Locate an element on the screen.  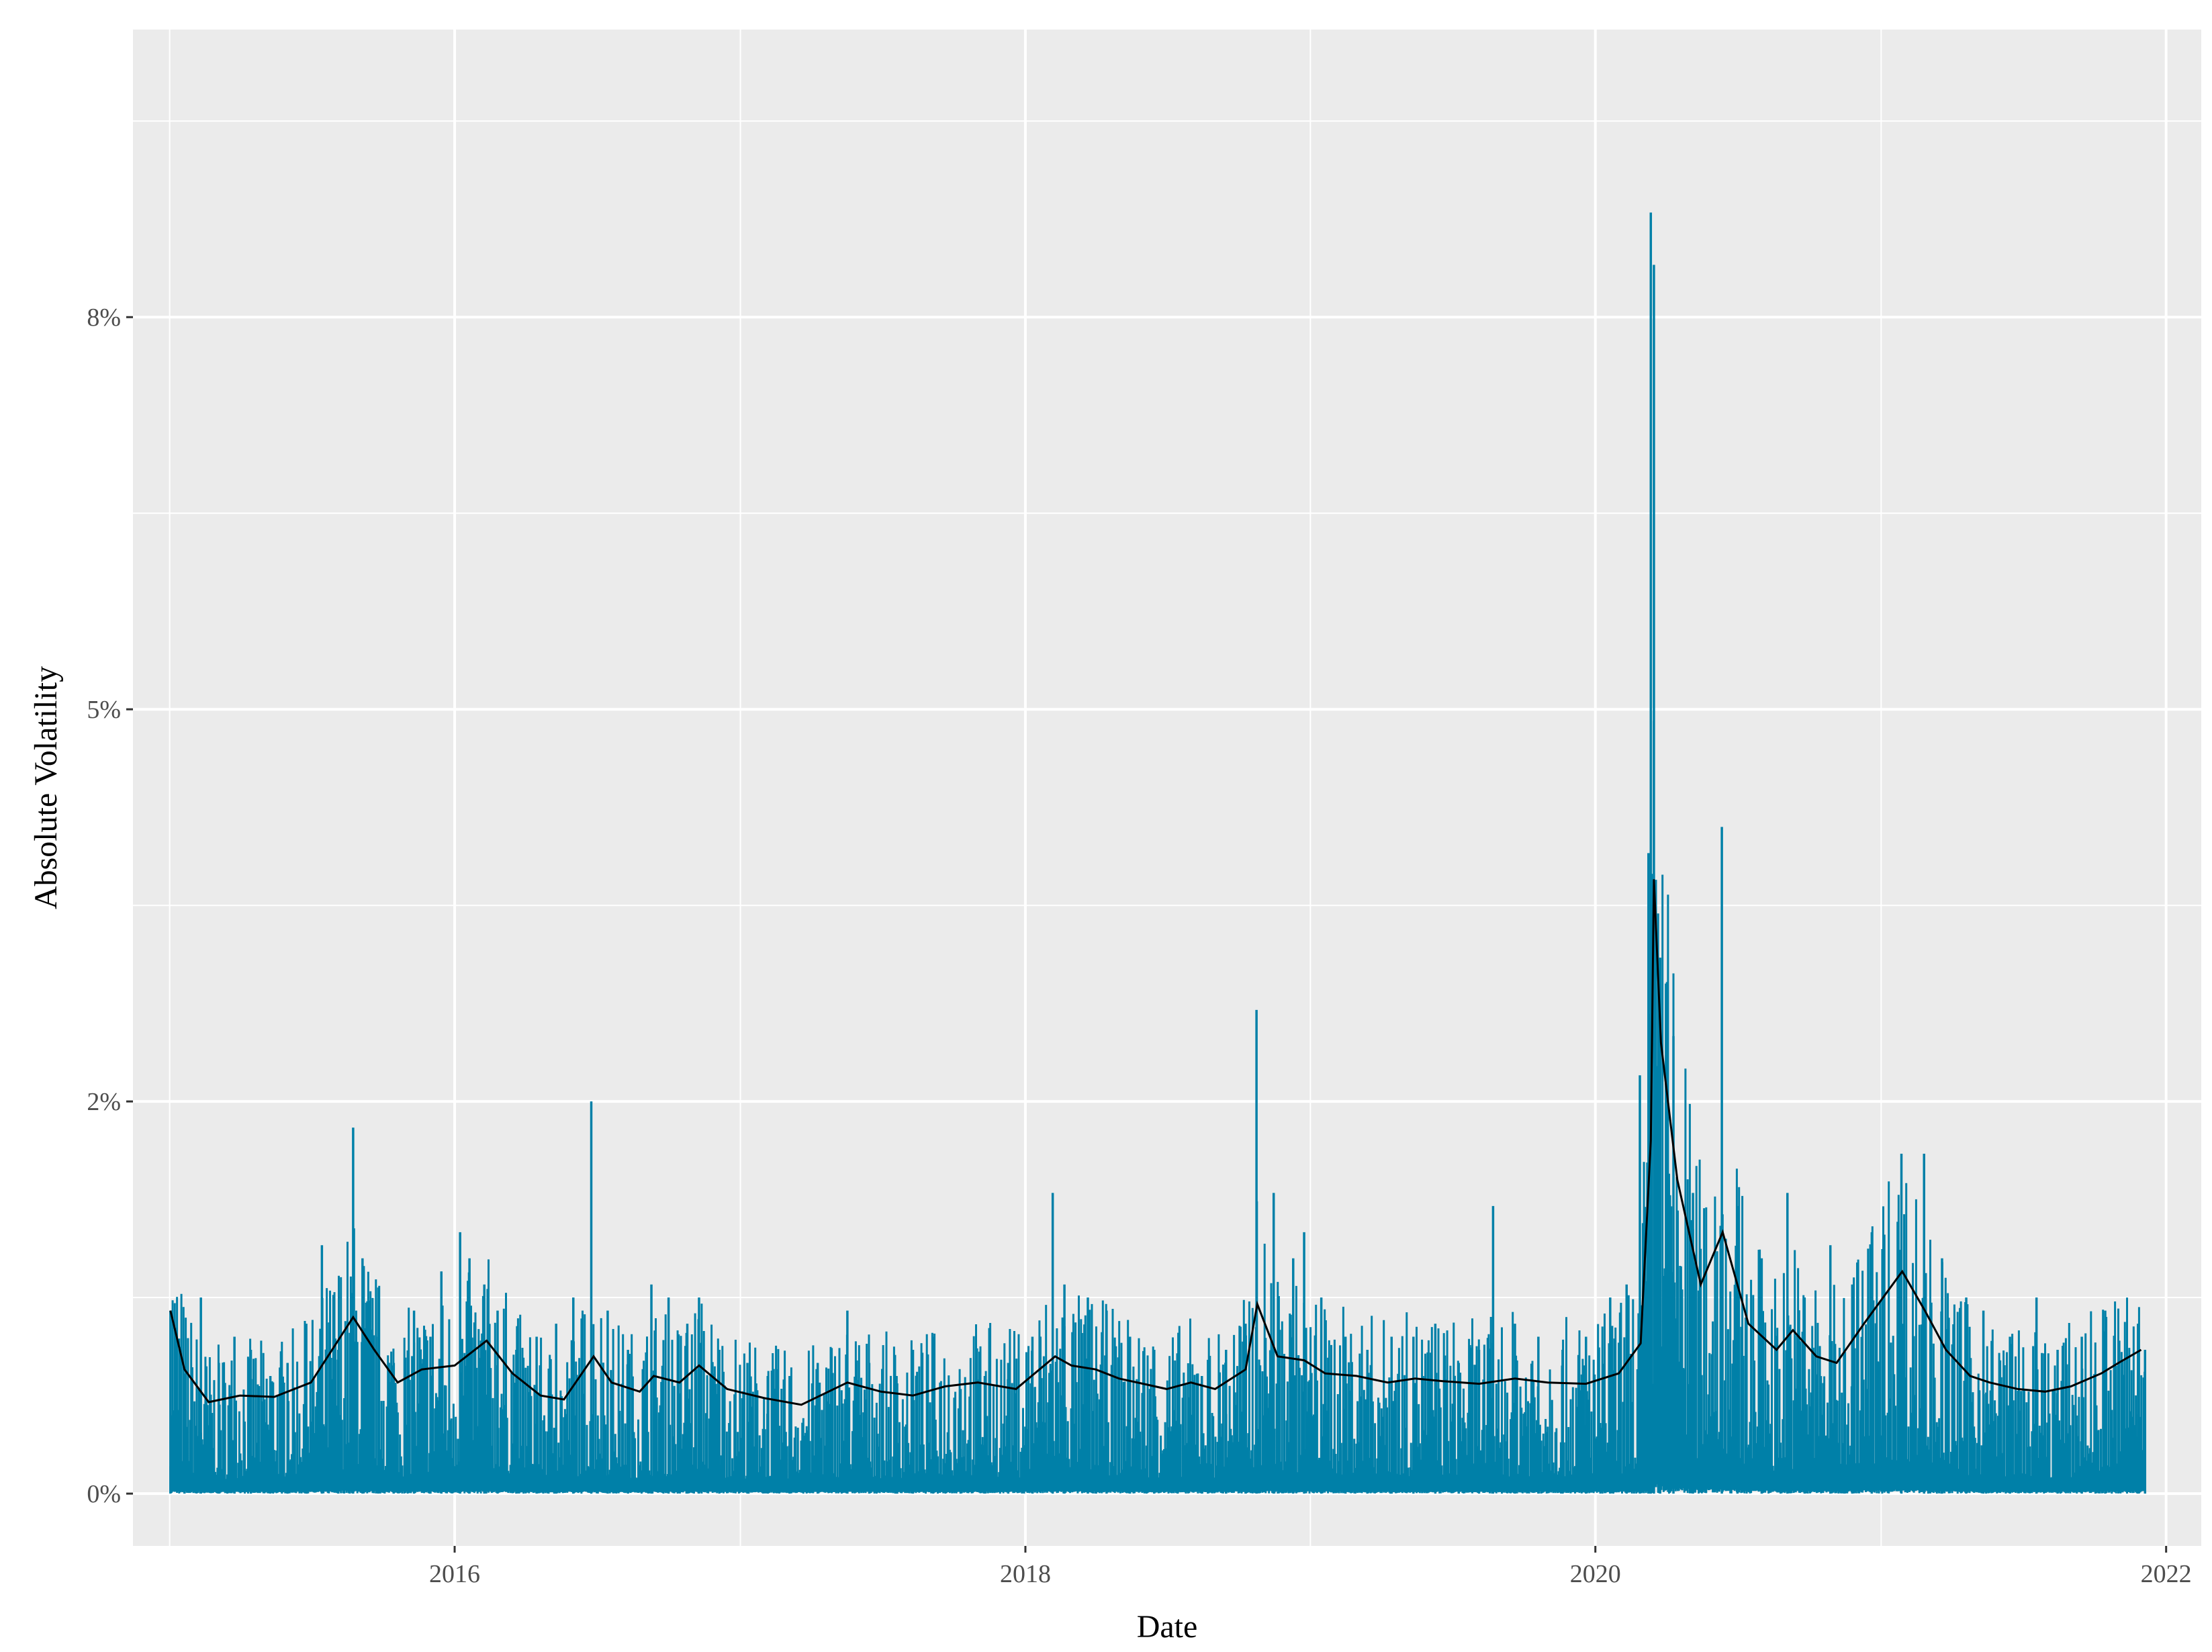
x-tick-label: 2016 is located at coordinates (454, 1574).